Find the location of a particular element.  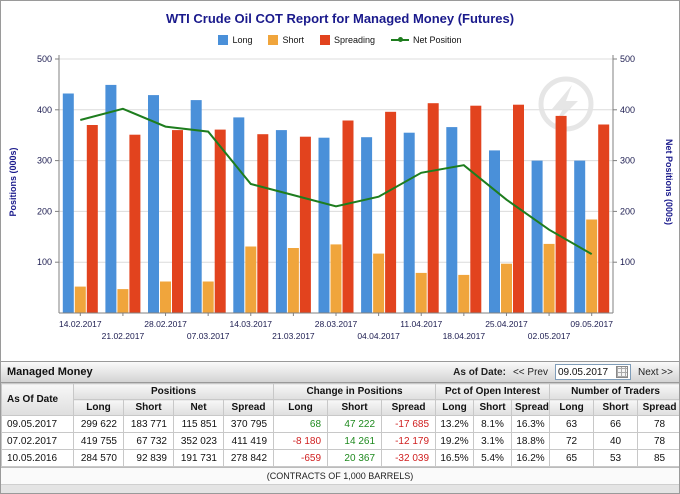

chart-legend: Long Short Spreading Net Position is located at coordinates (340, 40).